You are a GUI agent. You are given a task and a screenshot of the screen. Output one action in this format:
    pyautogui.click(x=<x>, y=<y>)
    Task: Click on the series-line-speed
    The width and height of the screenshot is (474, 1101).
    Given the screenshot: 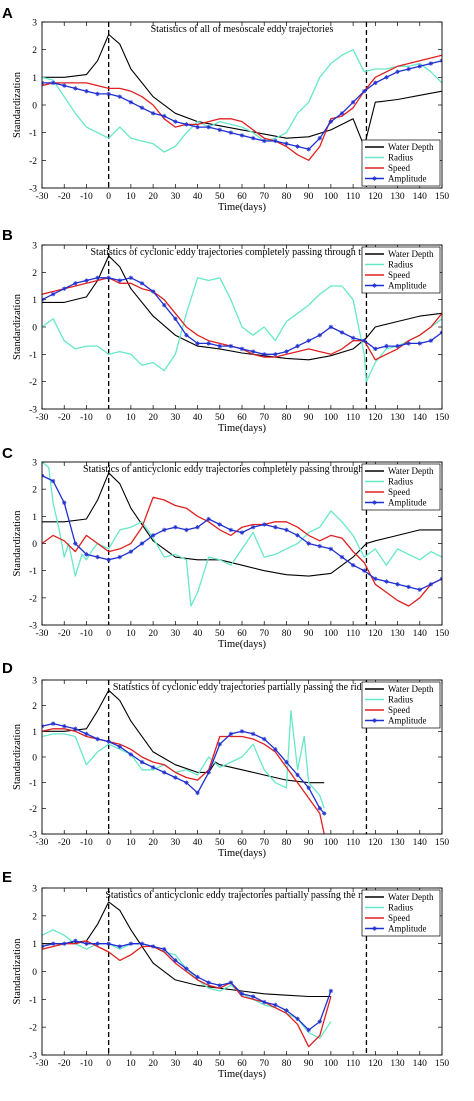 What is the action you would take?
    pyautogui.click(x=187, y=994)
    